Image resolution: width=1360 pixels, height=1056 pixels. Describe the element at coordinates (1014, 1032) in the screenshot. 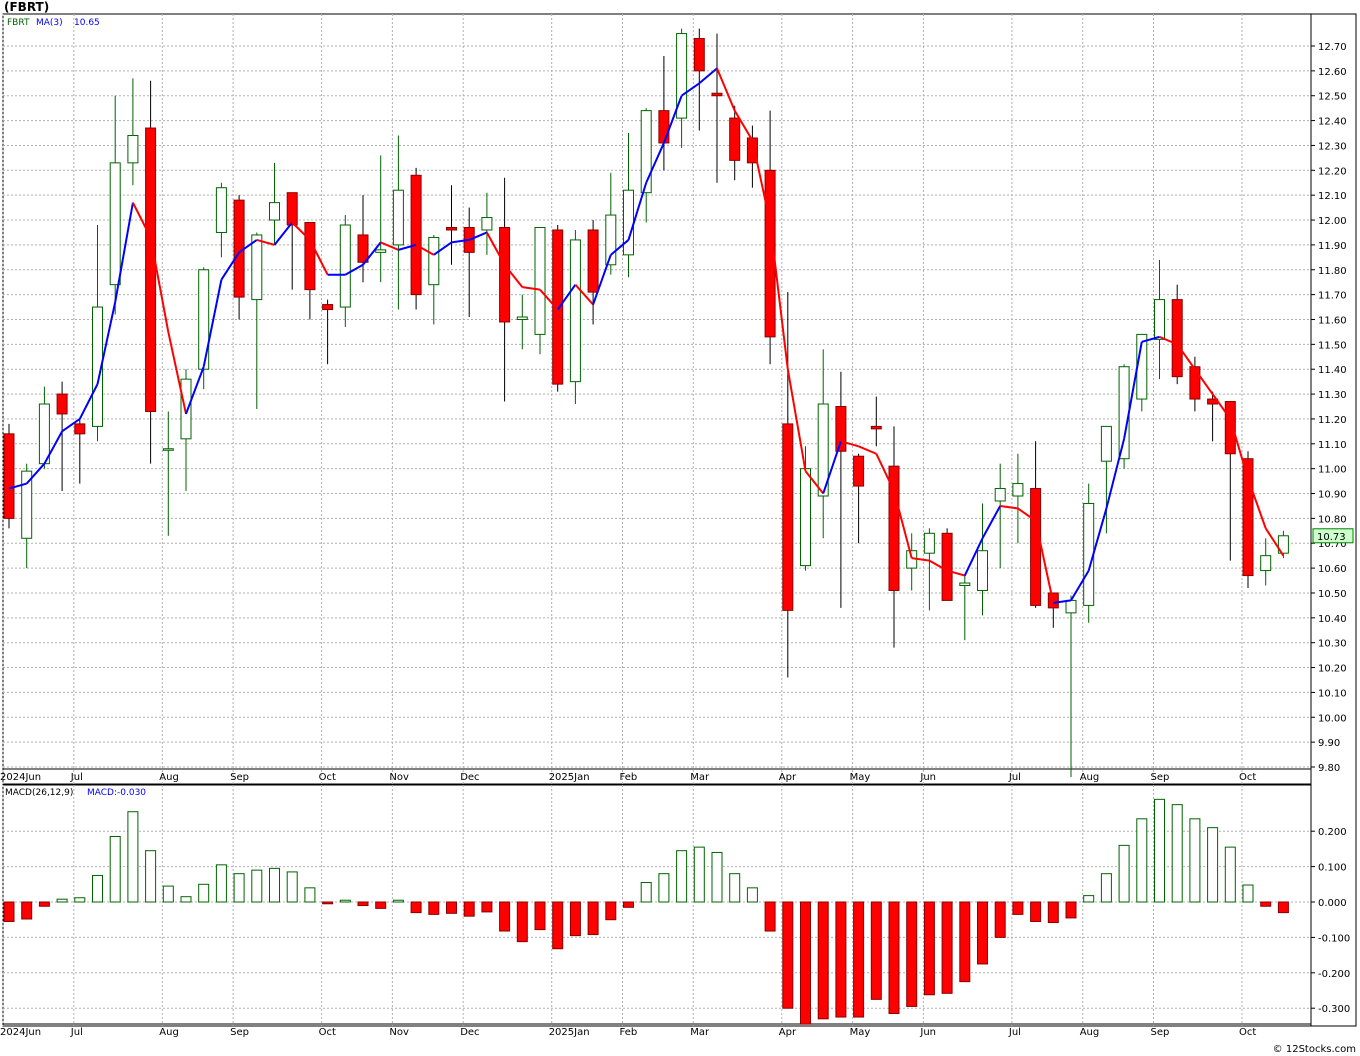

I see `macd-x-tick-label: Jul` at that location.